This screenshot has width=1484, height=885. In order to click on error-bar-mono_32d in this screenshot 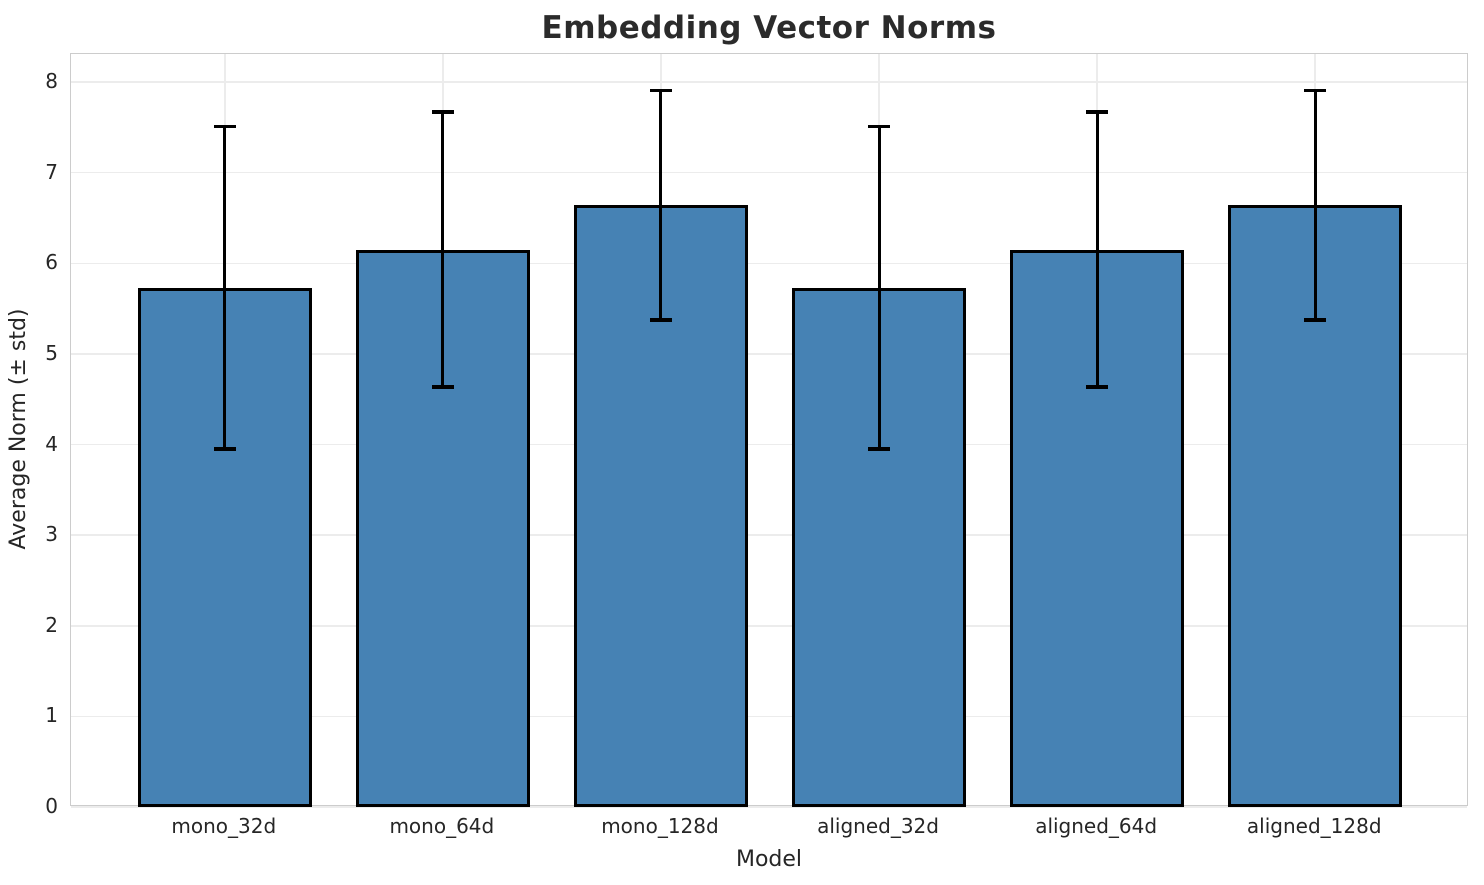, I will do `click(225, 288)`.